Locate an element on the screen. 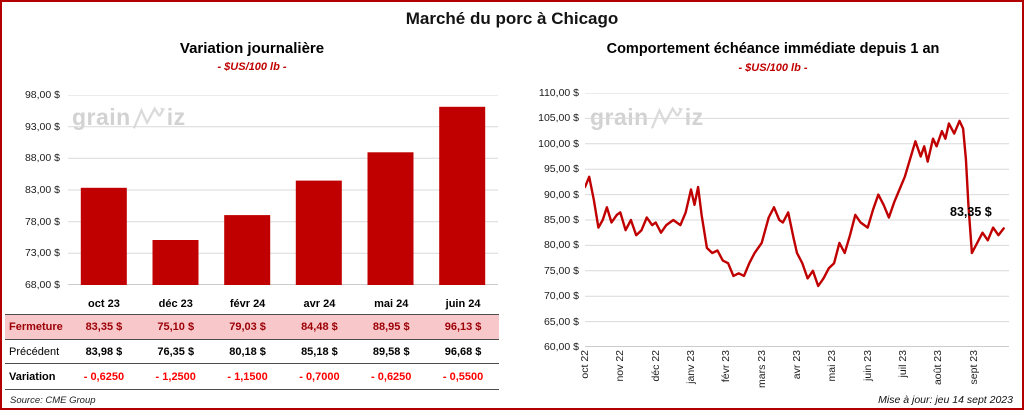 The image size is (1024, 410). x-tick-label: janv 23 is located at coordinates (691, 367).